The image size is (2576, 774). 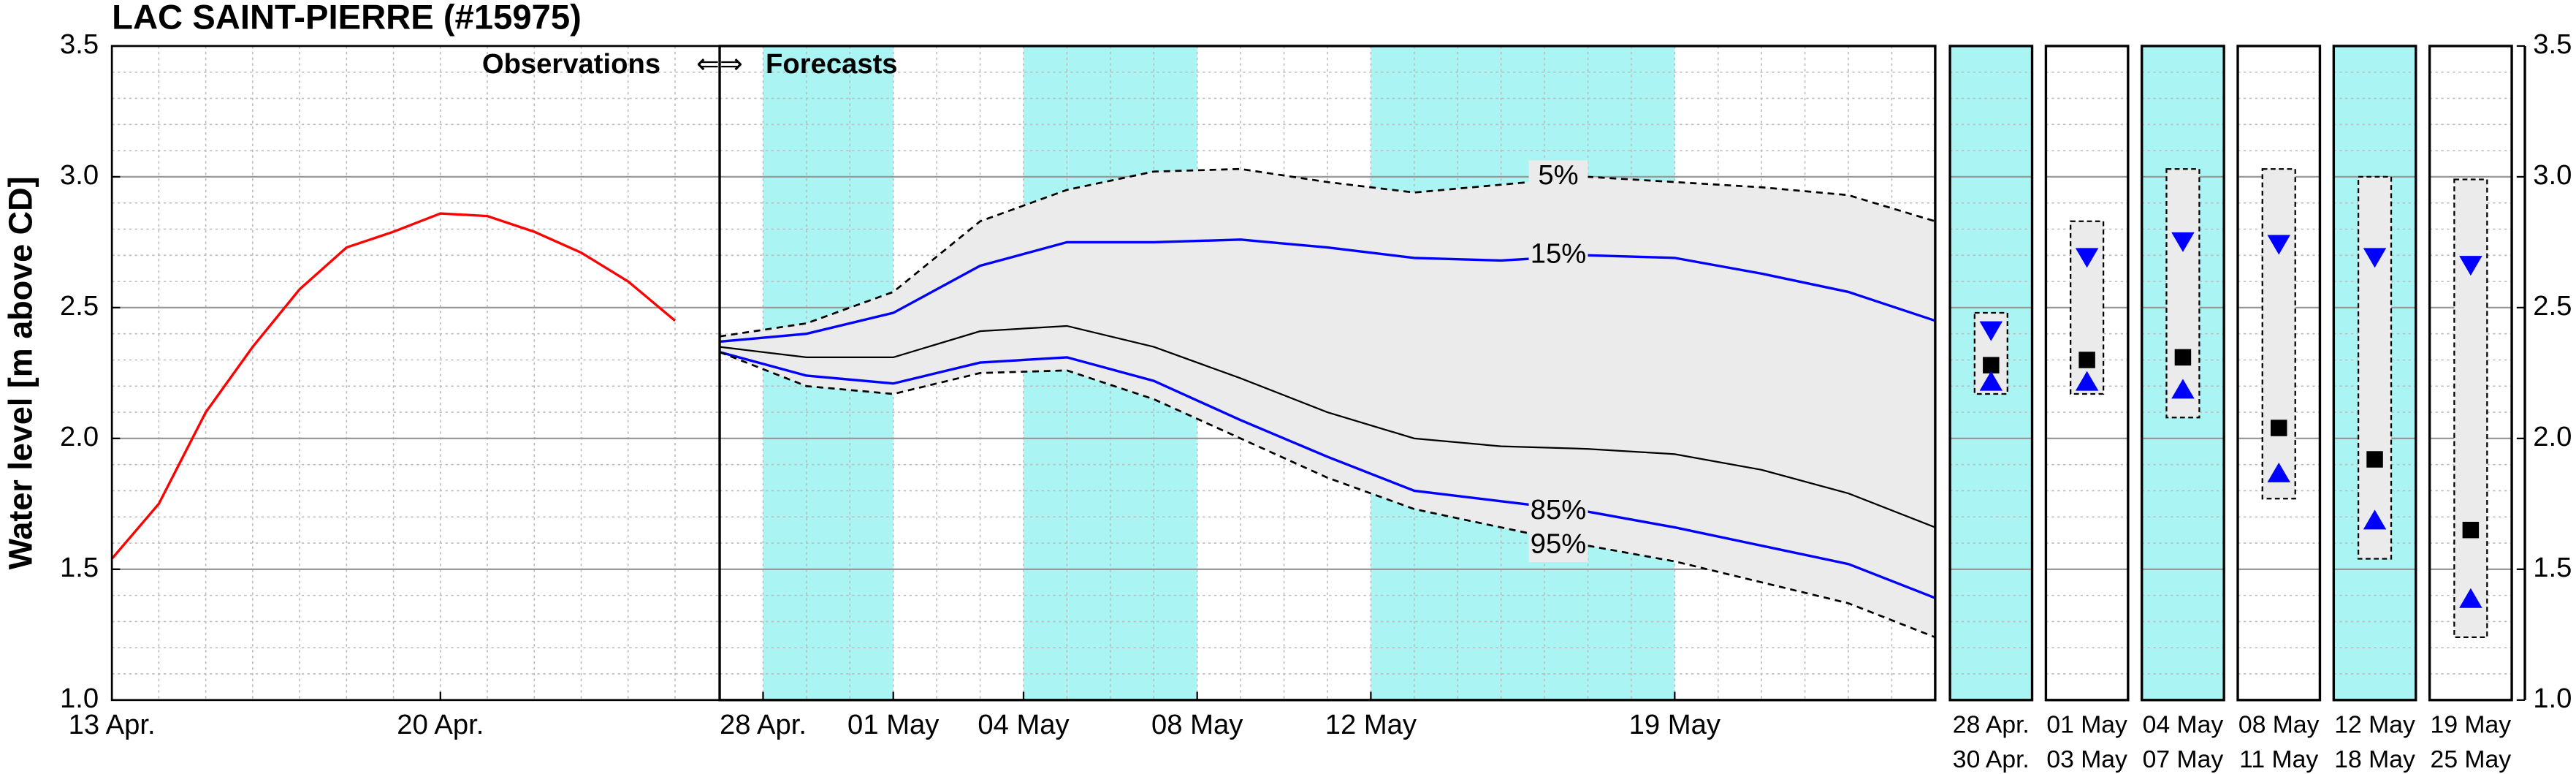 What do you see at coordinates (832, 64) in the screenshot?
I see `annotation: Forecasts` at bounding box center [832, 64].